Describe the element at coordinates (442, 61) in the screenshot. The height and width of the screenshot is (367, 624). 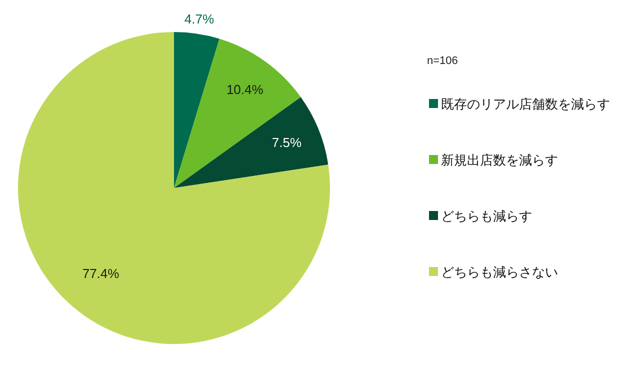
I see `text: n=106` at that location.